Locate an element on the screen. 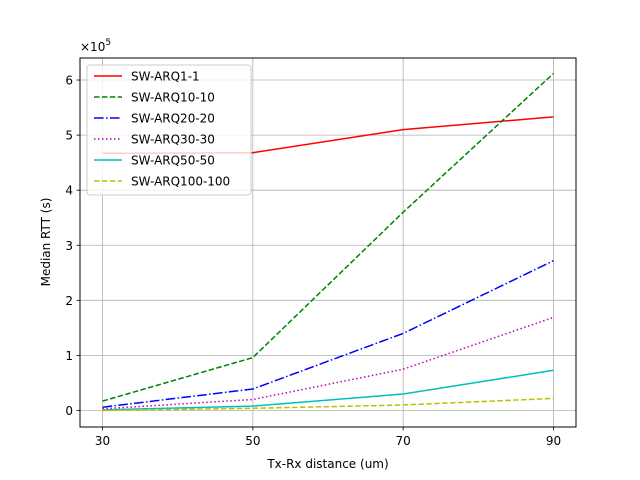 The image size is (640, 480). y-multiplier: ×10⁵ is located at coordinates (95, 46).